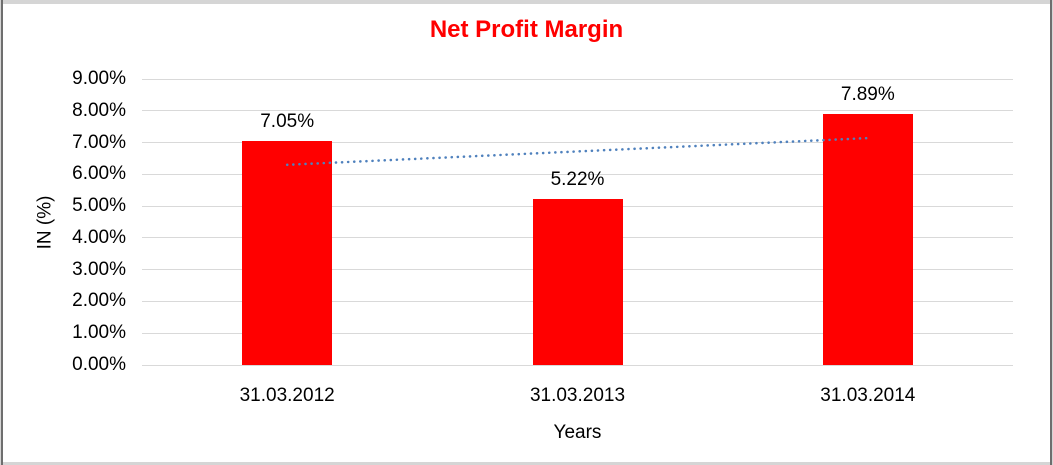 This screenshot has height=465, width=1053. What do you see at coordinates (99, 142) in the screenshot?
I see `y-tick-label: 7.00%` at bounding box center [99, 142].